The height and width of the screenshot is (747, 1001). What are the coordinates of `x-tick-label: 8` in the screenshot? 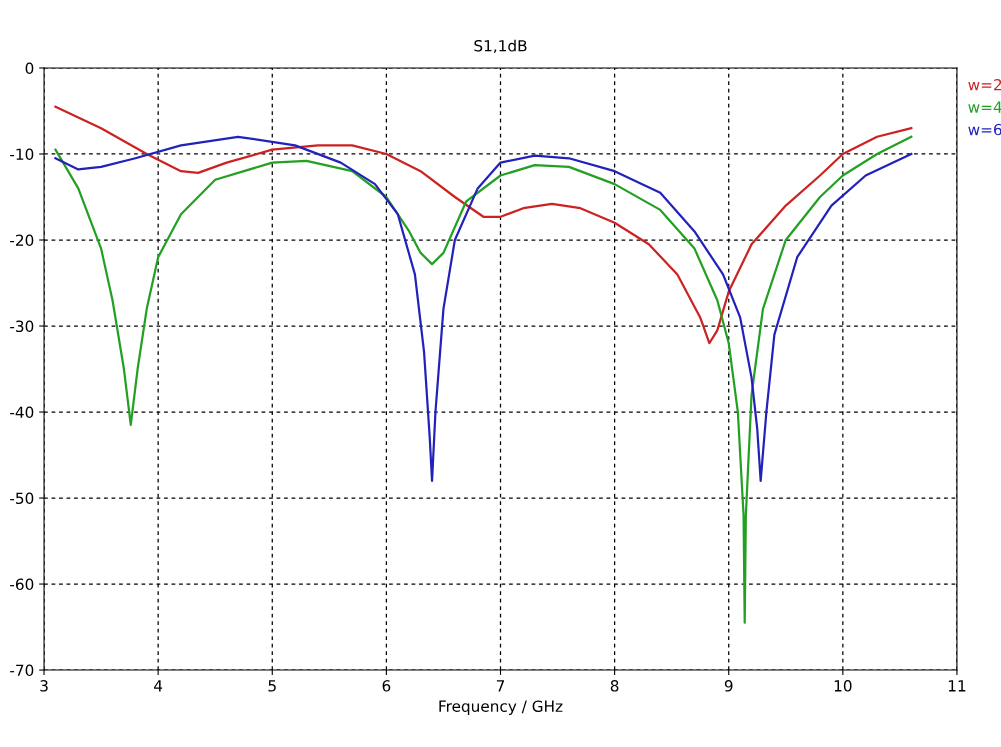 It's located at (614, 686).